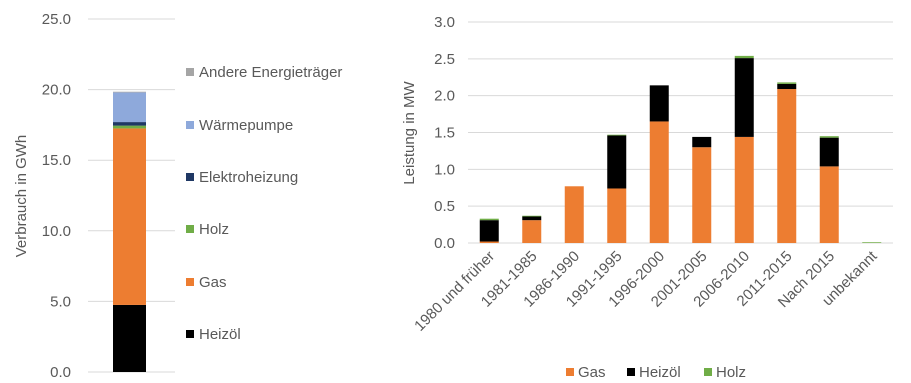  What do you see at coordinates (489, 242) in the screenshot?
I see `bar-gas-1980-und-frueher` at bounding box center [489, 242].